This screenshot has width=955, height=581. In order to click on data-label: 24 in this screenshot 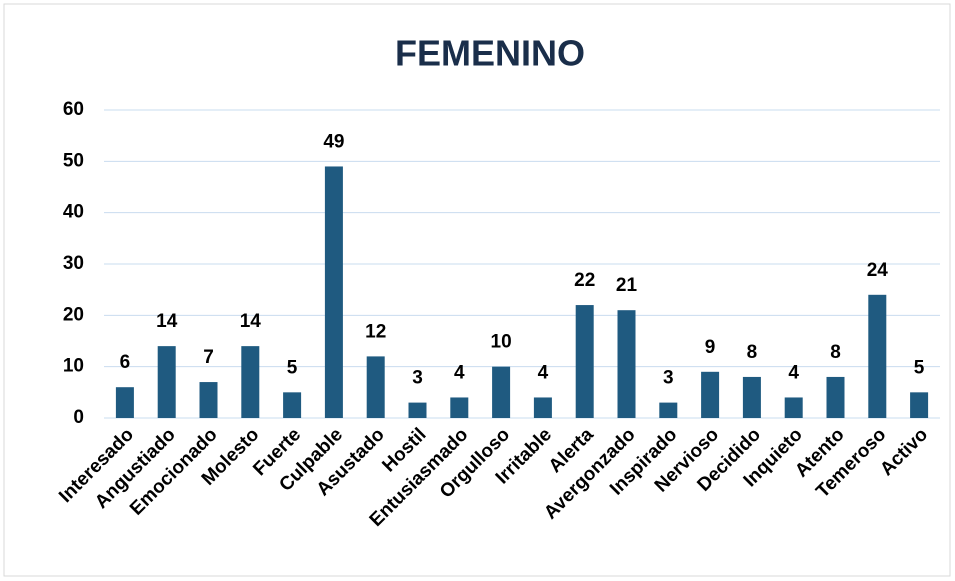, I will do `click(878, 270)`.